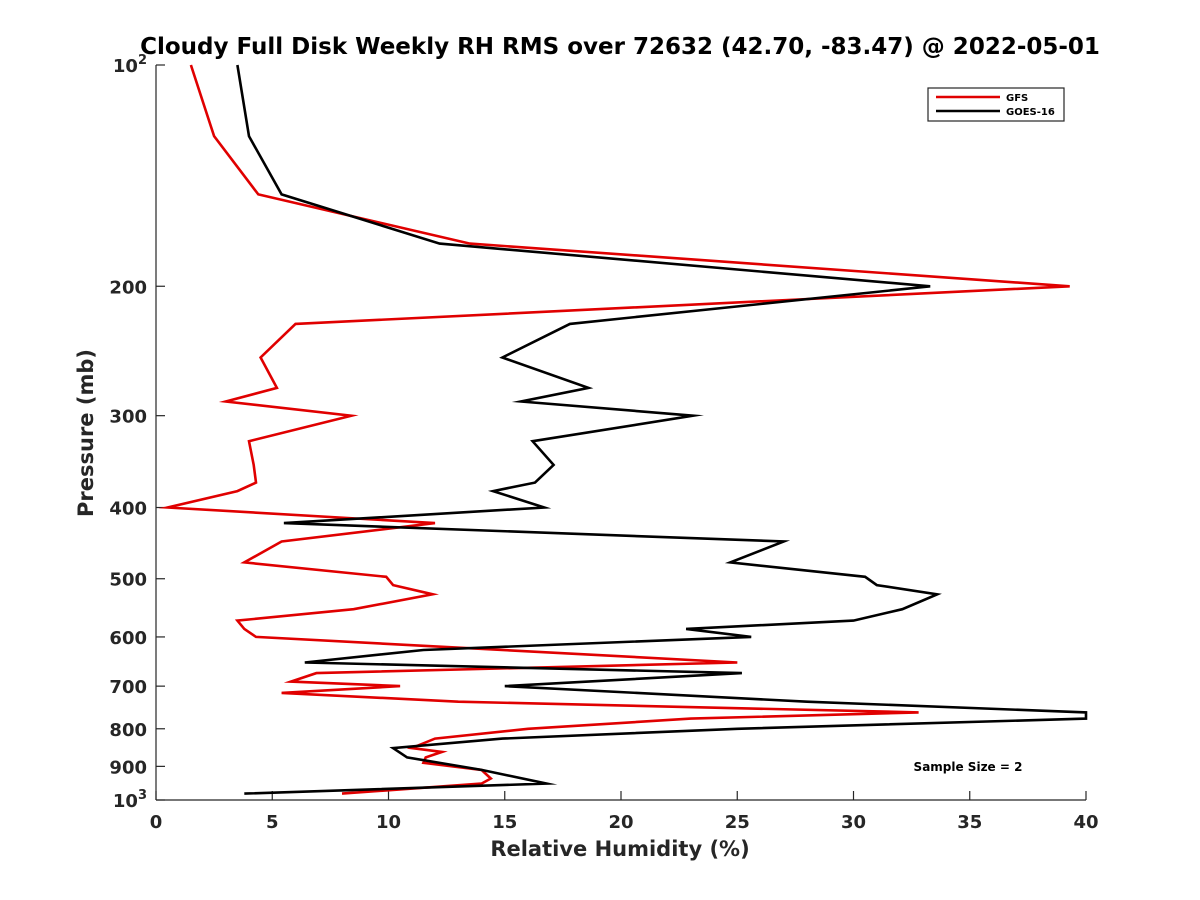  Describe the element at coordinates (620, 822) in the screenshot. I see `x-tick-label: 20` at that location.